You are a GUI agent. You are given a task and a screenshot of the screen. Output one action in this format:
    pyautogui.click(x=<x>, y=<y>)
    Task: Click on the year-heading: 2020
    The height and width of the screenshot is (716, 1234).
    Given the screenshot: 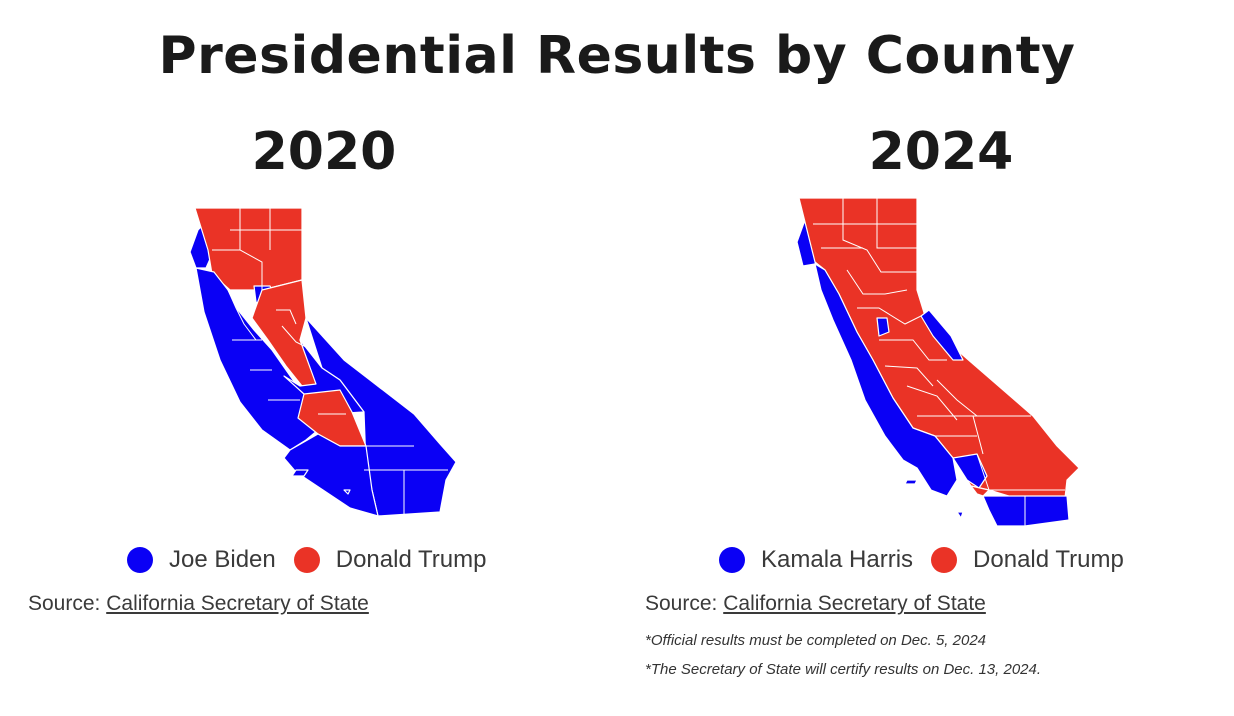 What is the action you would take?
    pyautogui.click(x=324, y=152)
    